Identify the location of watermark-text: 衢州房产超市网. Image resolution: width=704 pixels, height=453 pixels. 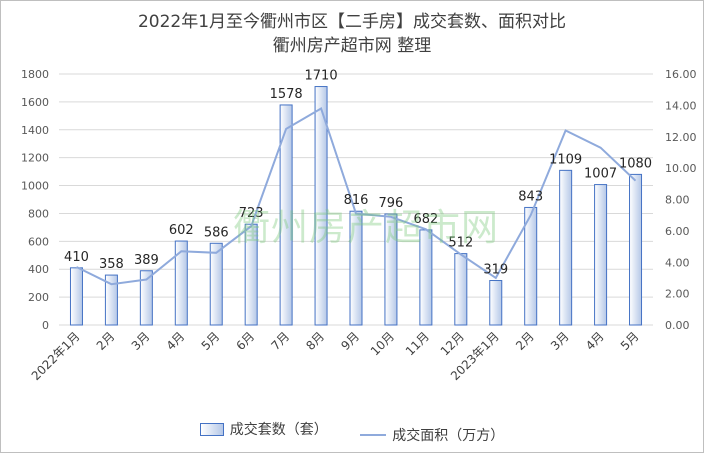
(366, 227).